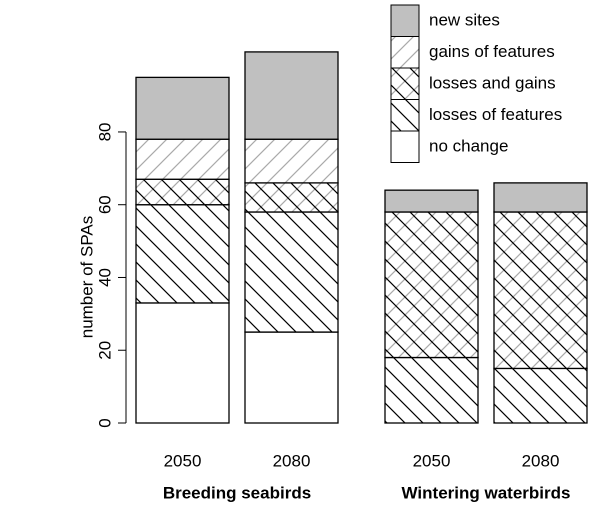  What do you see at coordinates (104, 204) in the screenshot?
I see `y-tick-label: 60` at bounding box center [104, 204].